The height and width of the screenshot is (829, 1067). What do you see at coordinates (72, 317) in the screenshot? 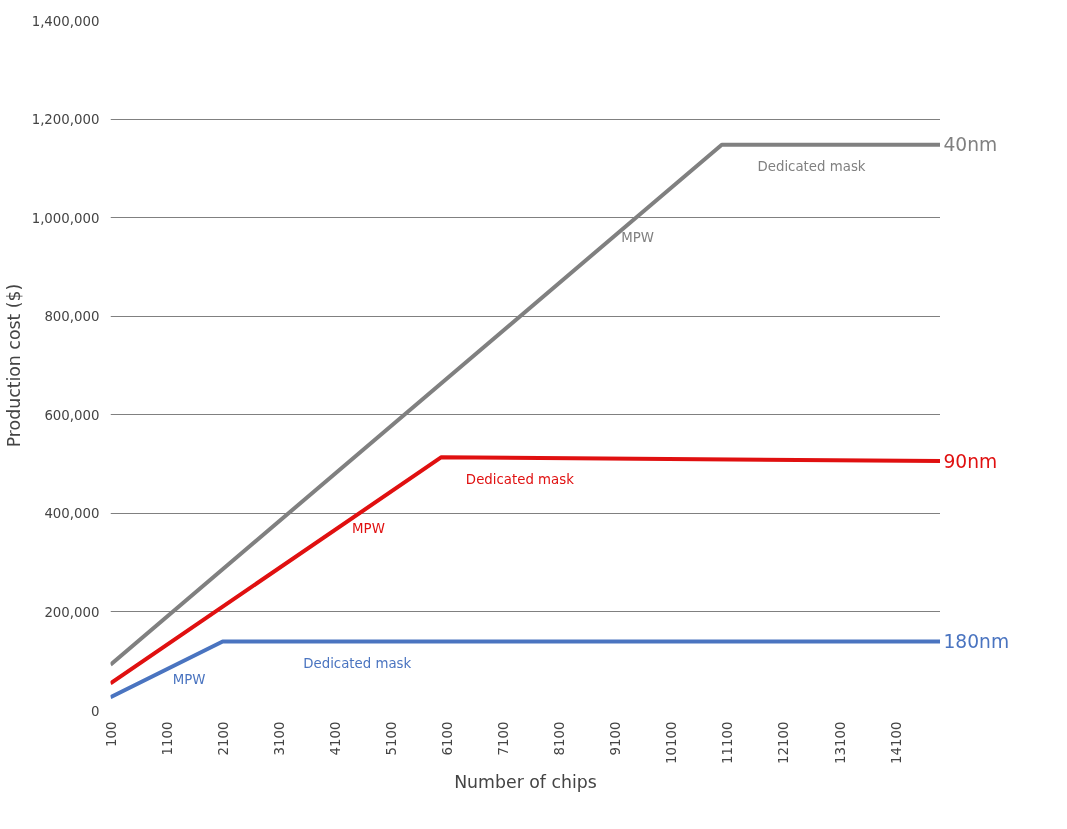
I see `y-tick-label: 800,000` at bounding box center [72, 317].